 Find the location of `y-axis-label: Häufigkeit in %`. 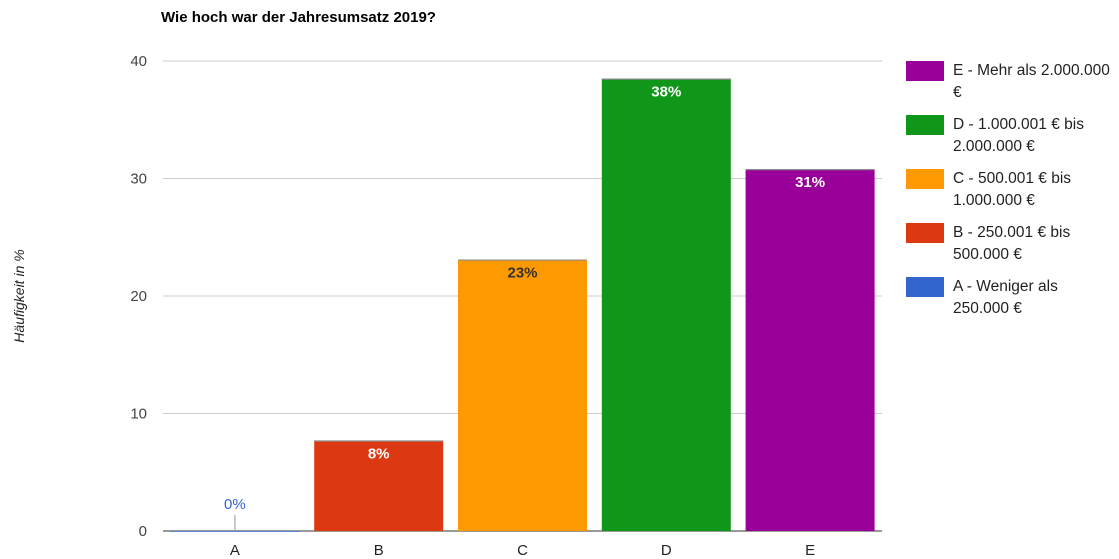

y-axis-label: Häufigkeit in % is located at coordinates (19, 295).